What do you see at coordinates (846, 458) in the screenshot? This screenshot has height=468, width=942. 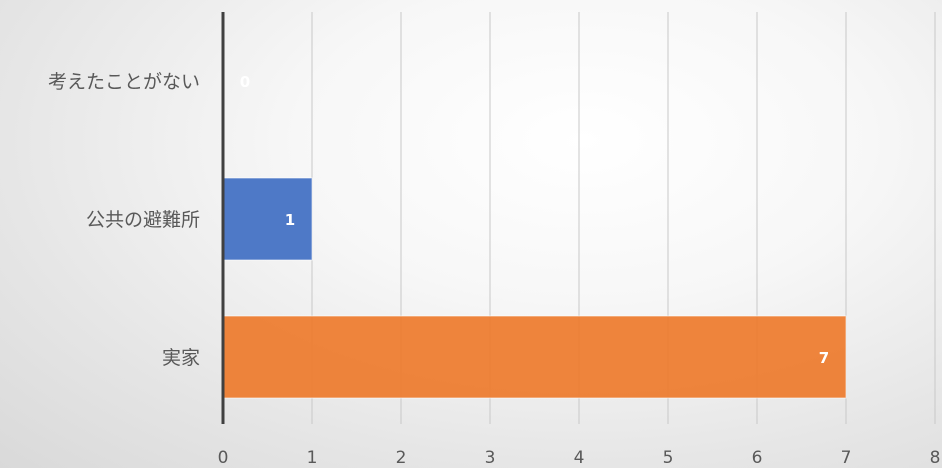 I see `x-tick-label: 7` at bounding box center [846, 458].